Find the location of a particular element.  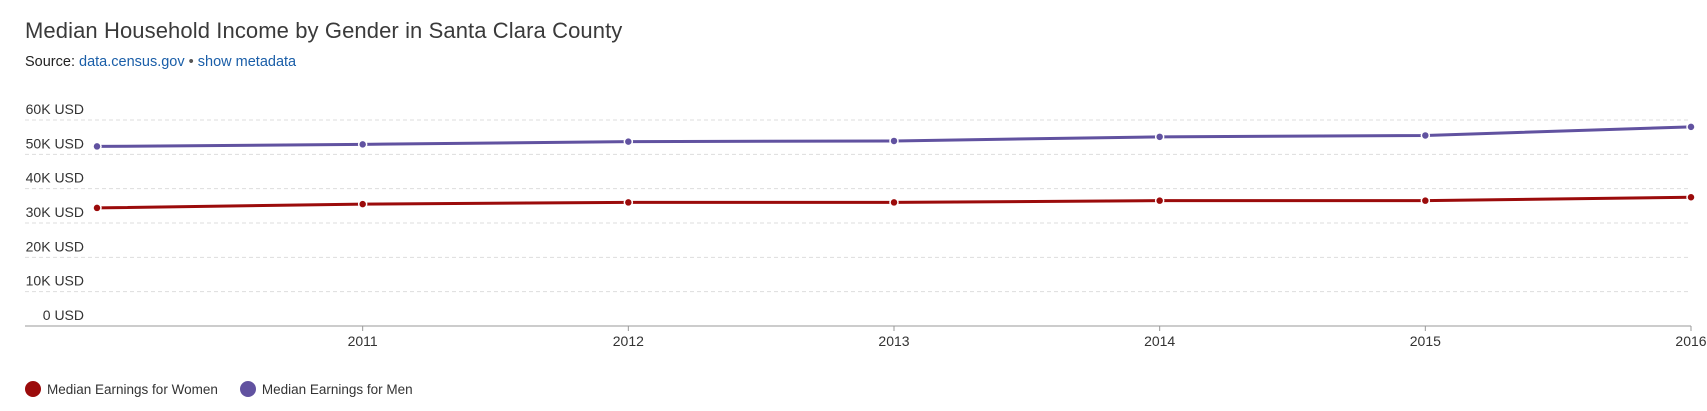

source-line: Source: data.census.gov • show metadata is located at coordinates (160, 62).